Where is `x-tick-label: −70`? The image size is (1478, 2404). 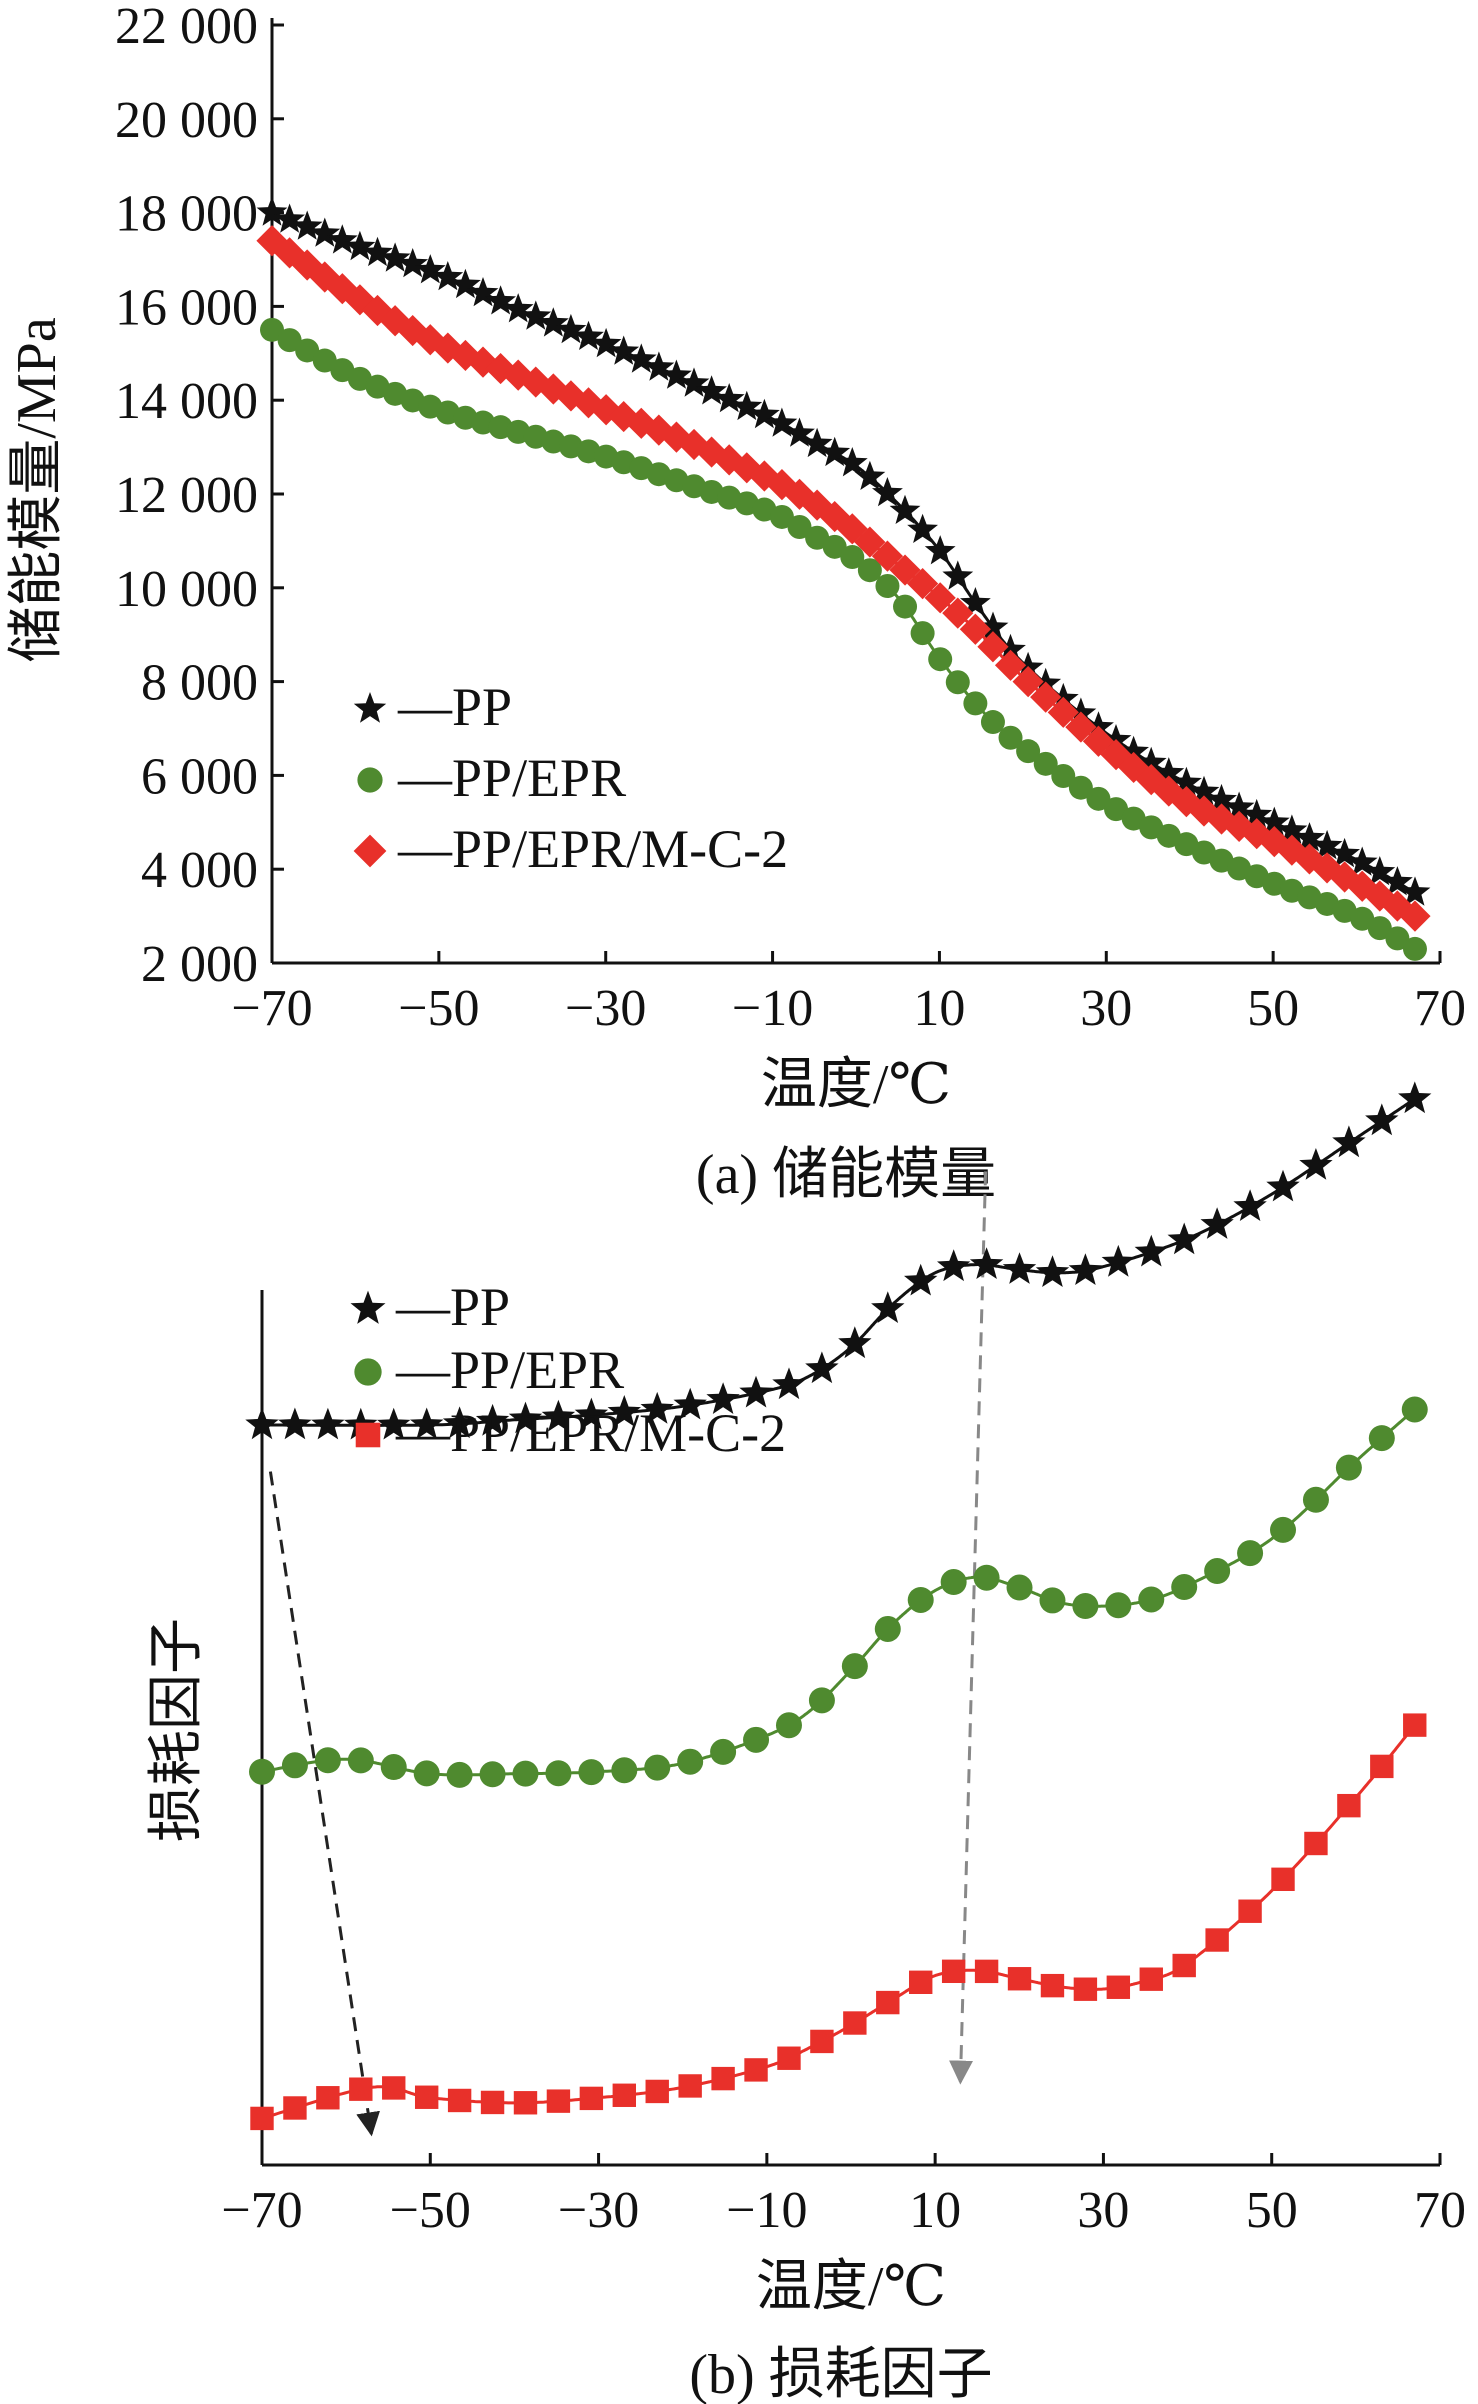
x-tick-label: −70 is located at coordinates (271, 1008).